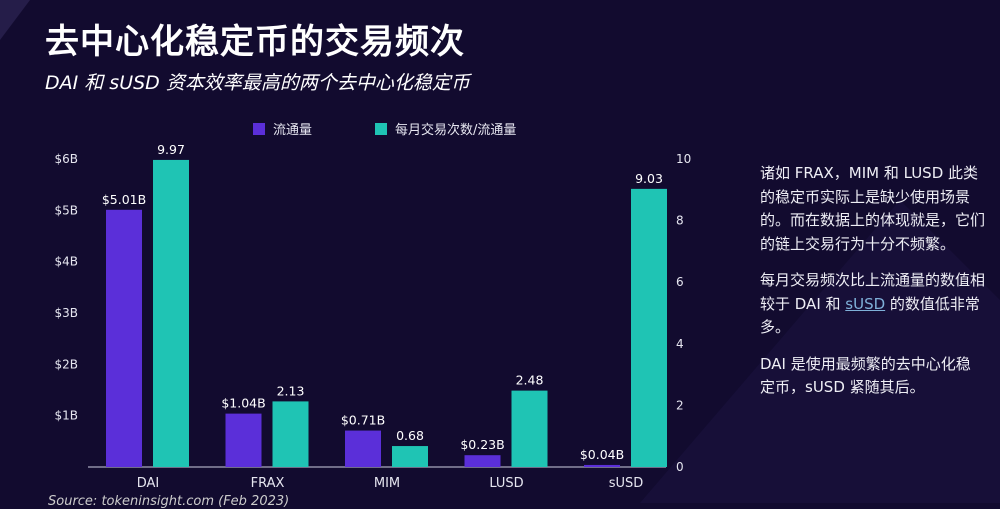 The height and width of the screenshot is (509, 1000). I want to click on legend-label: 每月交易次数/流通量, so click(456, 130).